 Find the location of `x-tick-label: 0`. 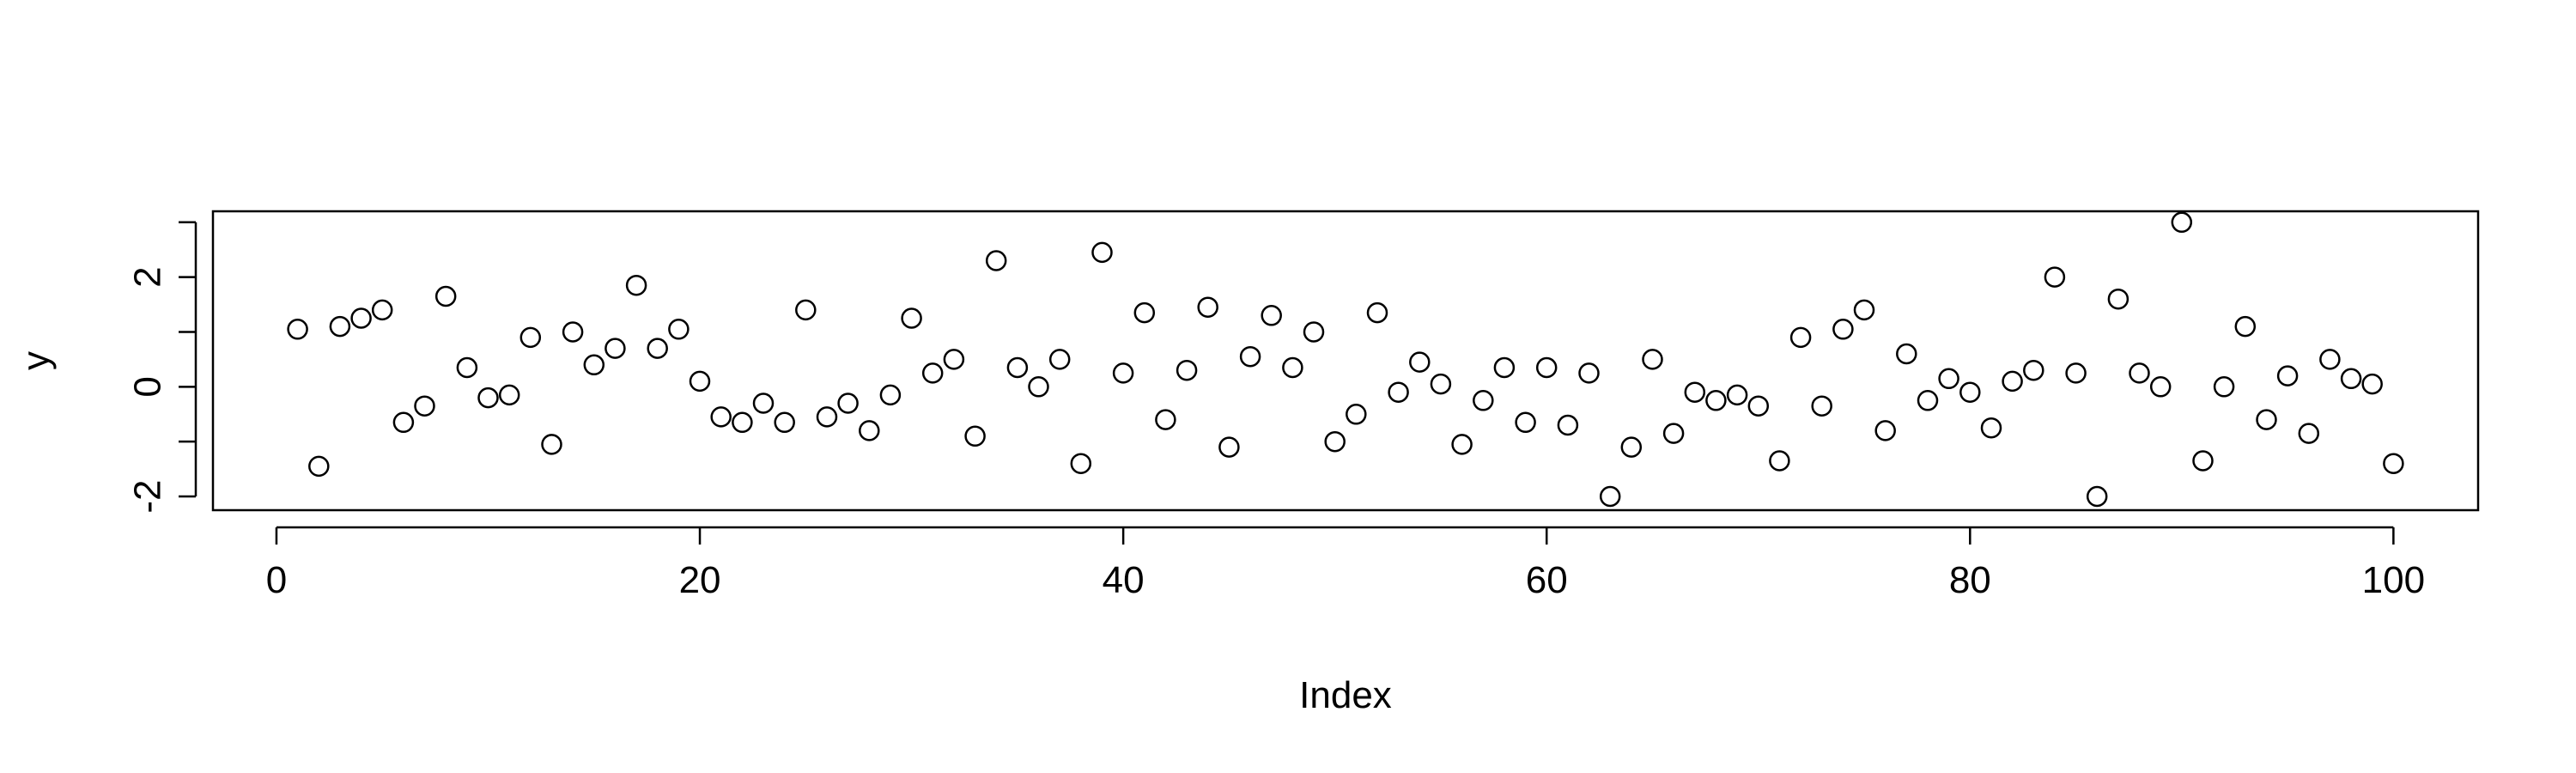

x-tick-label: 0 is located at coordinates (276, 580).